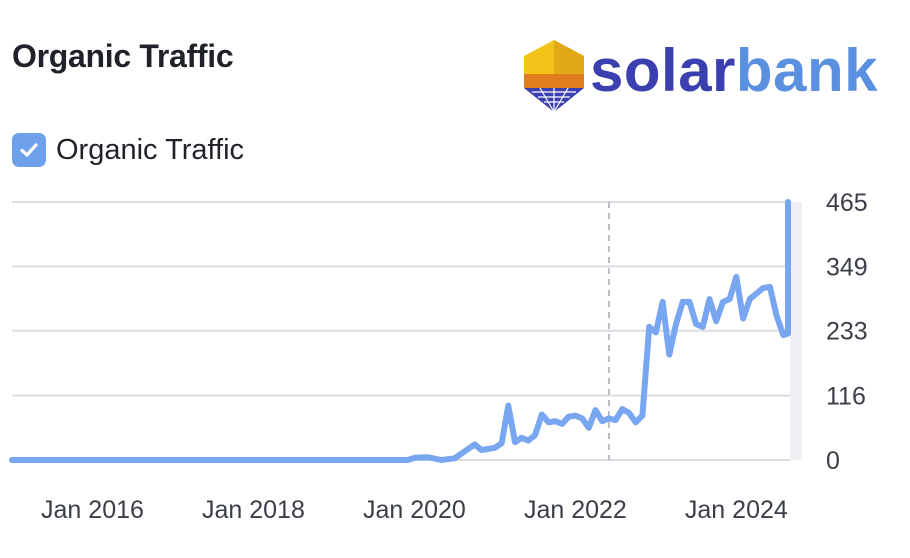  What do you see at coordinates (414, 510) in the screenshot?
I see `x-tick-label: Jan 2020` at bounding box center [414, 510].